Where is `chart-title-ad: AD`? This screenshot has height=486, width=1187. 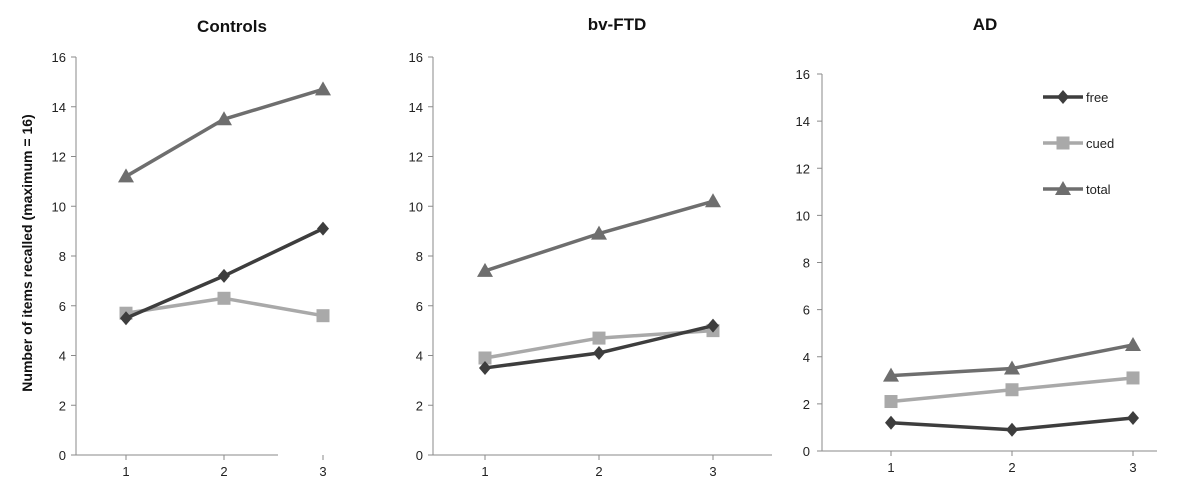
chart-title-ad: AD is located at coordinates (985, 24).